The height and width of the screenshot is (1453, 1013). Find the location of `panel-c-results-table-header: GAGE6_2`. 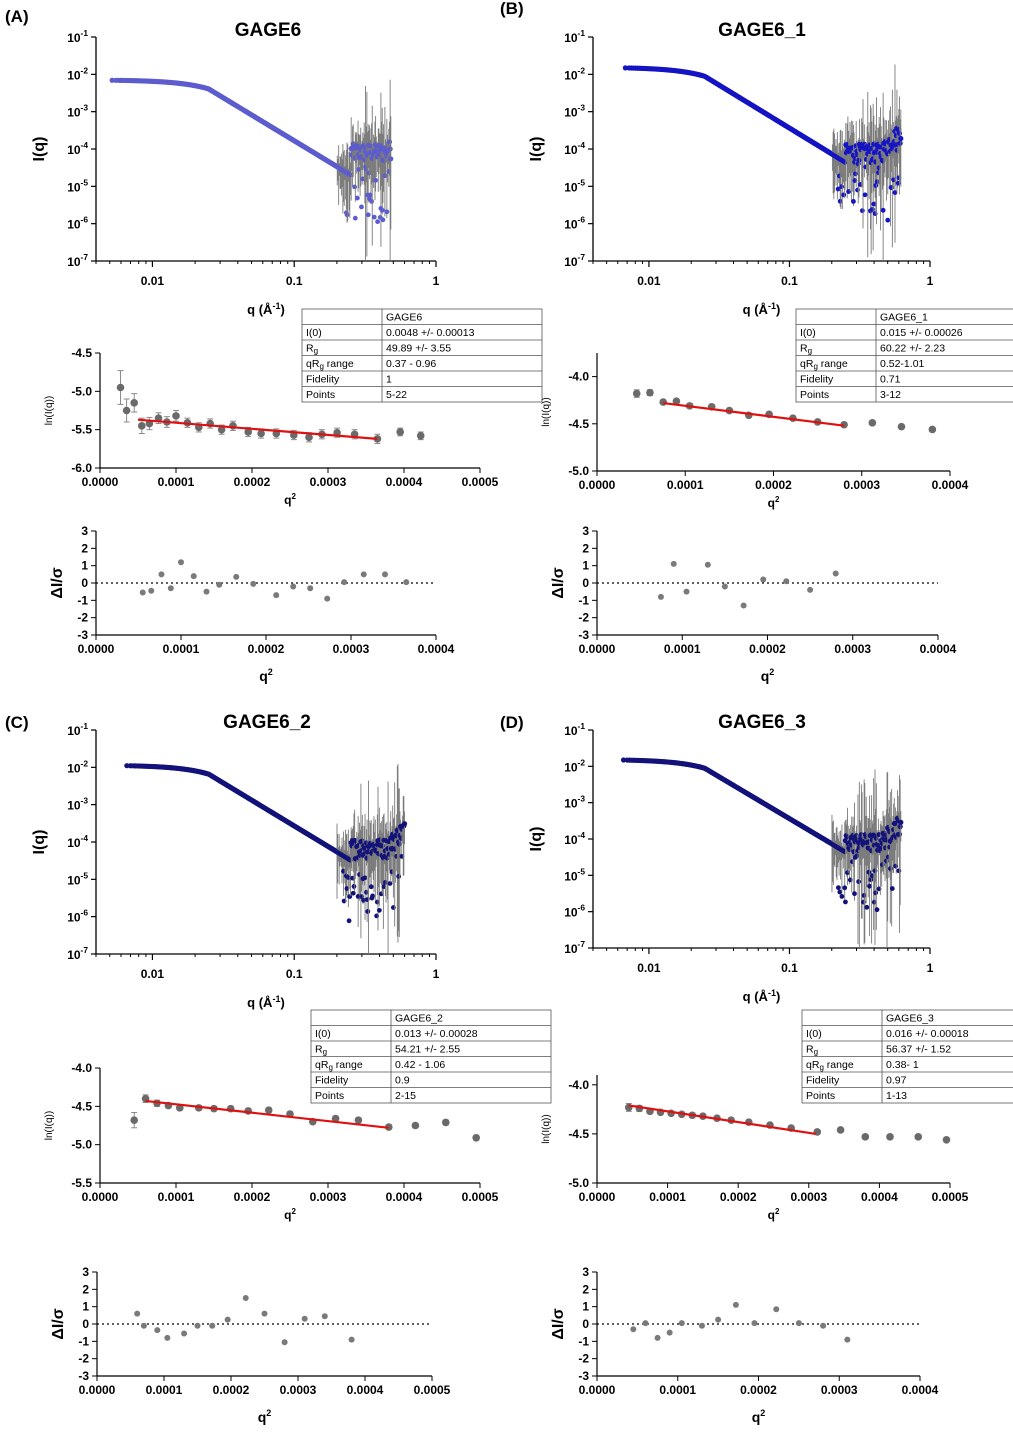

panel-c-results-table-header: GAGE6_2 is located at coordinates (419, 1019).